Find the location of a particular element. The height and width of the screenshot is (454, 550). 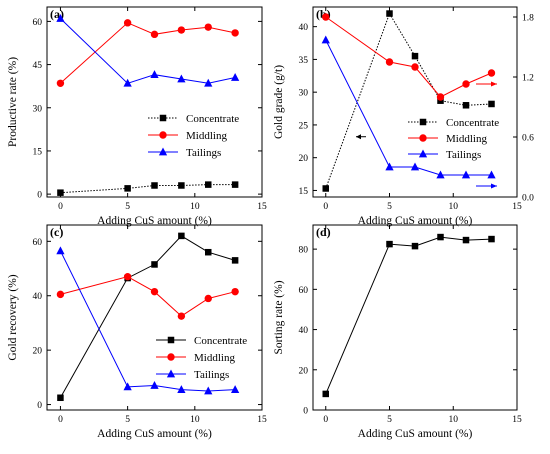

y2-tick-label: 1.2 is located at coordinates (528, 79).